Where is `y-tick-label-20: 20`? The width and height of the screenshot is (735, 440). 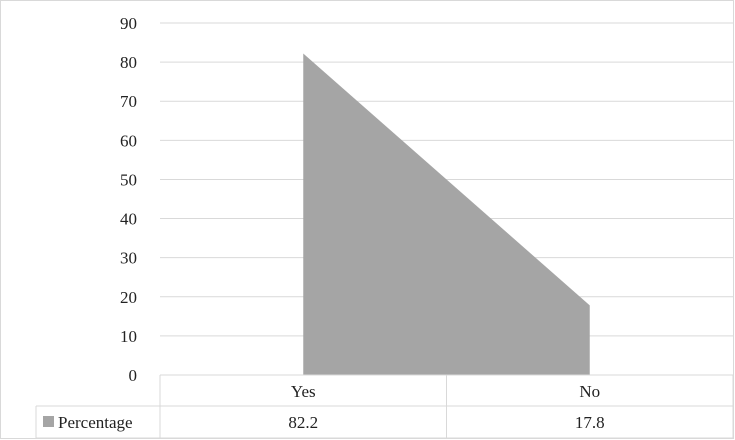
y-tick-label-20: 20 is located at coordinates (128, 297).